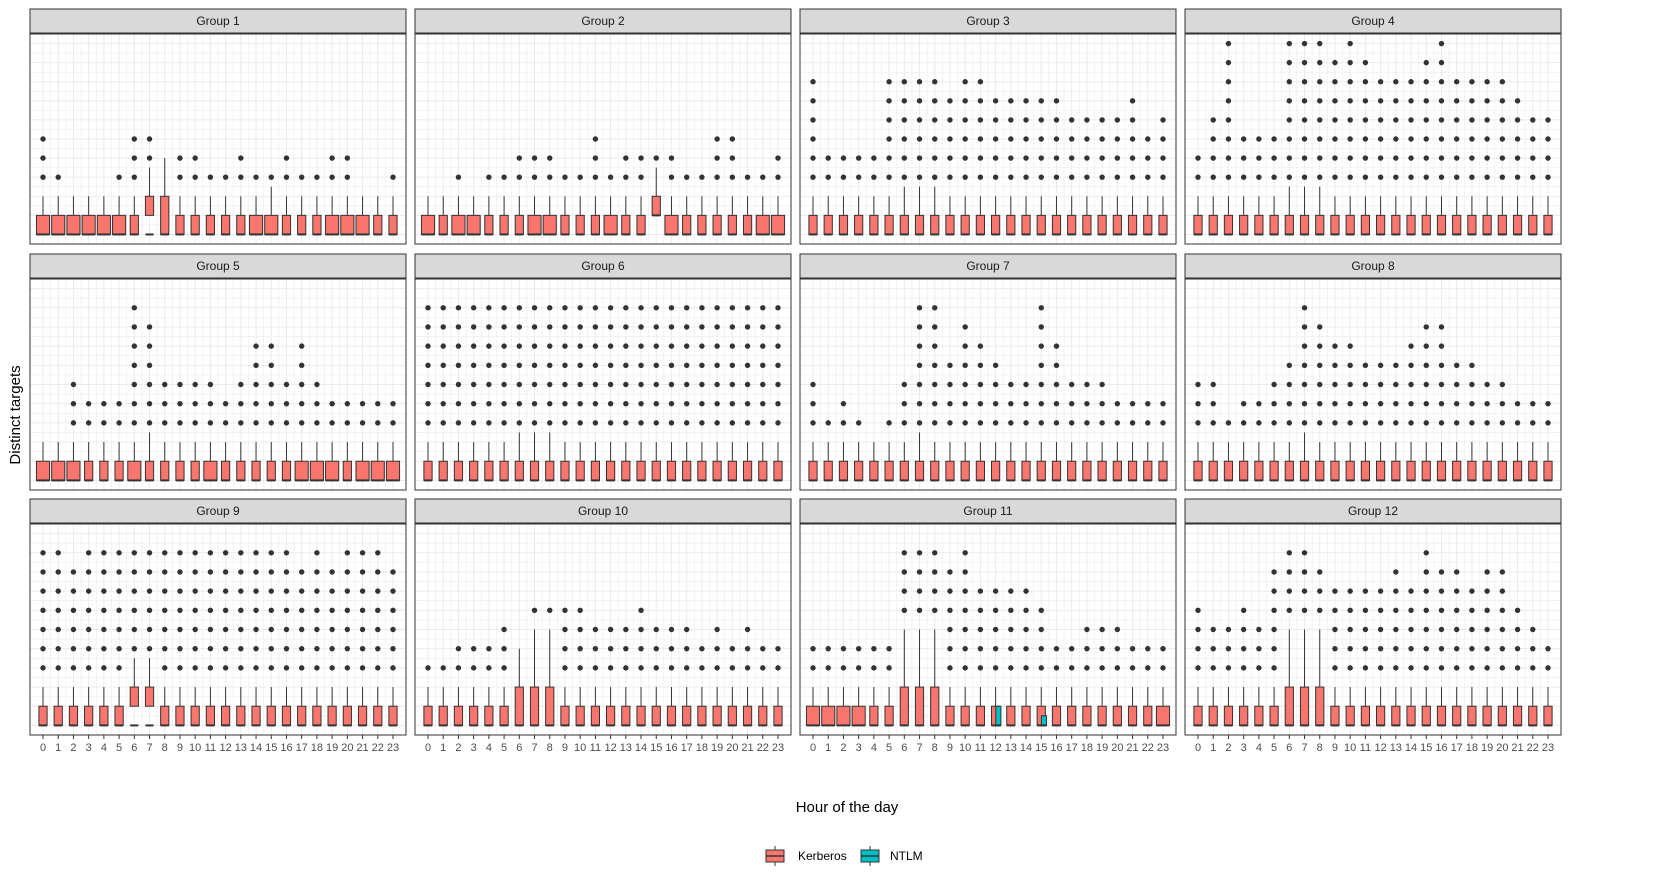  Describe the element at coordinates (225, 748) in the screenshot. I see `x-tick-label: 12` at that location.